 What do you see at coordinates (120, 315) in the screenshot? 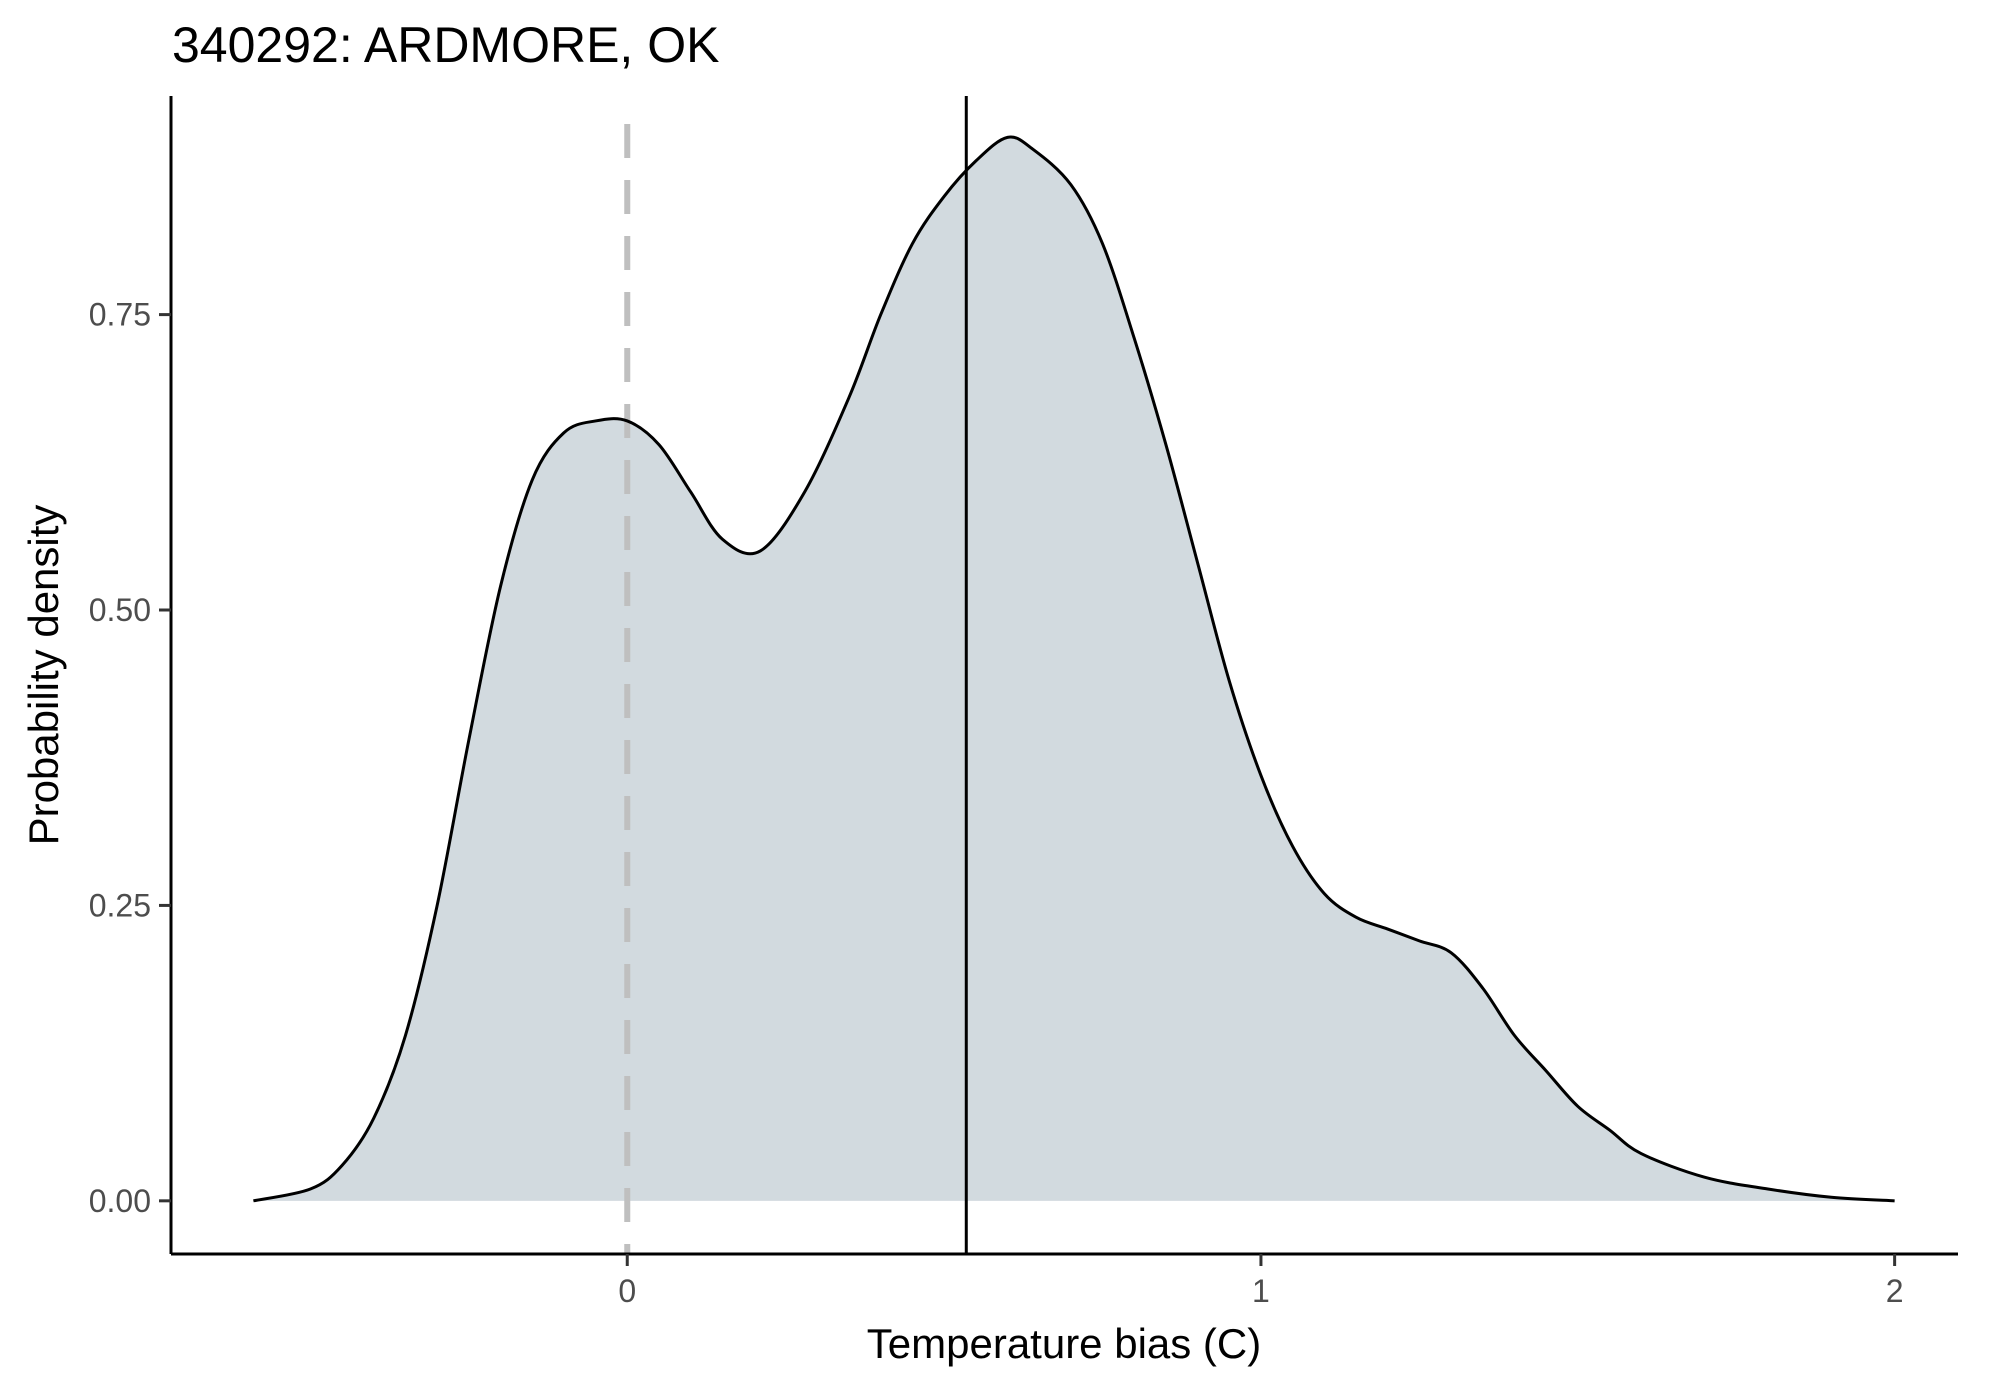
I see `y-tick-label: 0.75` at bounding box center [120, 315].